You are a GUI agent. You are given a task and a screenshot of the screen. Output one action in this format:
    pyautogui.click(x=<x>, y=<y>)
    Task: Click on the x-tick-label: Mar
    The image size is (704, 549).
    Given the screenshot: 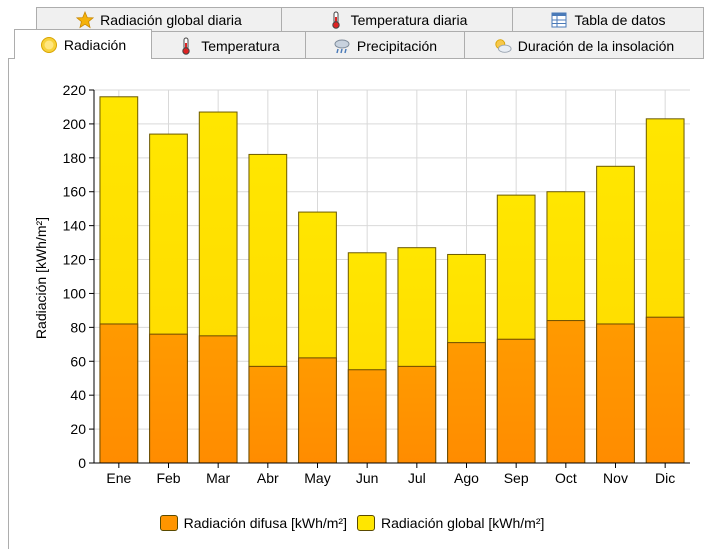 What is the action you would take?
    pyautogui.click(x=218, y=478)
    